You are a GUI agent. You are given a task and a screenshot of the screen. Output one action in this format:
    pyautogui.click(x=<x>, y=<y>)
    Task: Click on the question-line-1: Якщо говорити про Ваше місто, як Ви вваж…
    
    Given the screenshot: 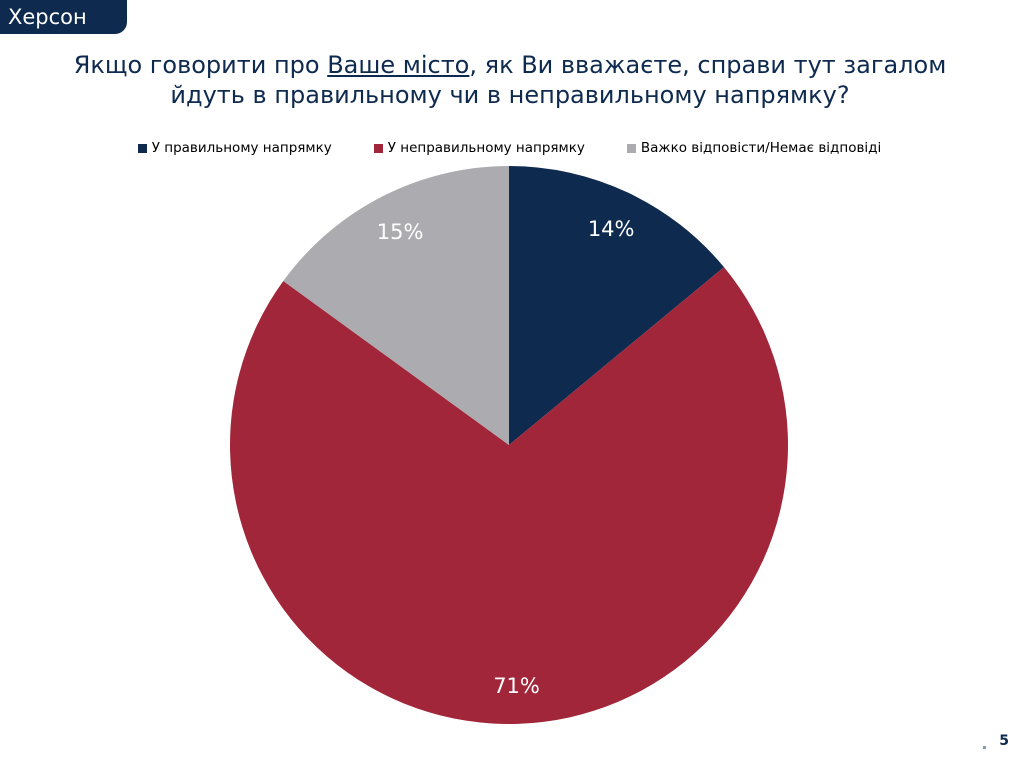 What is the action you would take?
    pyautogui.click(x=510, y=65)
    